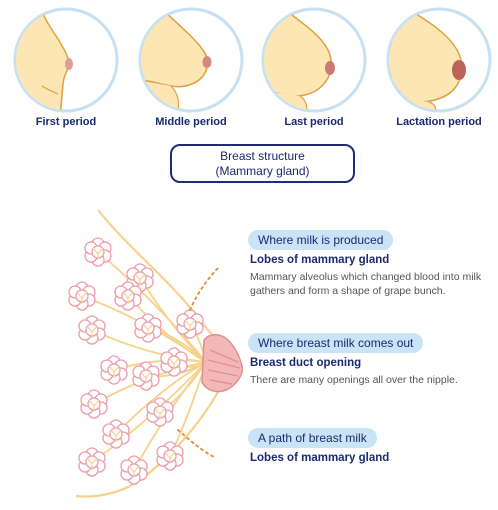 This screenshot has height=510, width=498. I want to click on stage-label-first-period: First period, so click(66, 122).